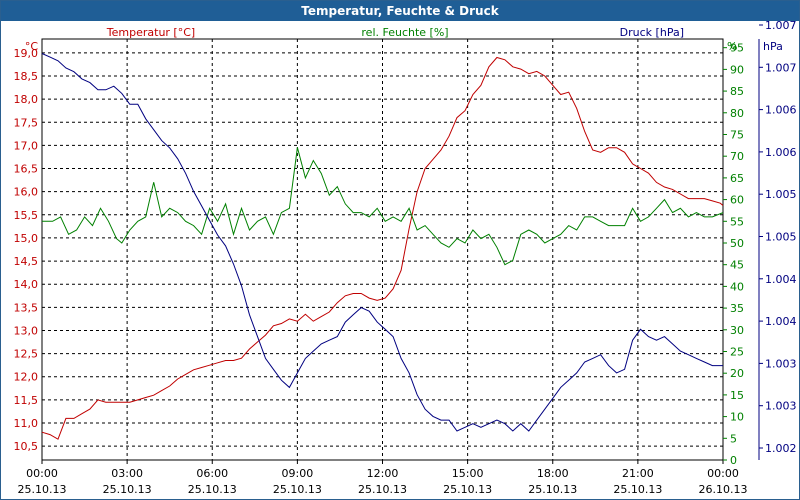  I want to click on humidity-tick-label: 75, so click(737, 134).